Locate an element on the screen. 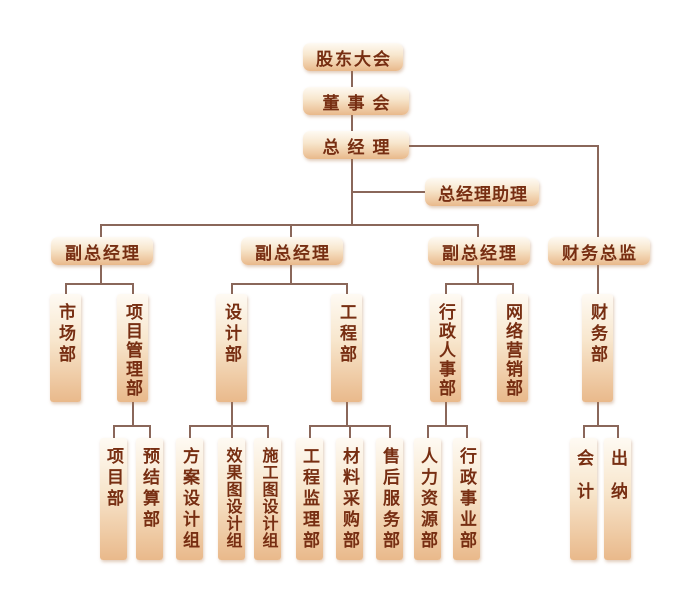 The height and width of the screenshot is (602, 700). node-label: 总经理 is located at coordinates (360, 147).